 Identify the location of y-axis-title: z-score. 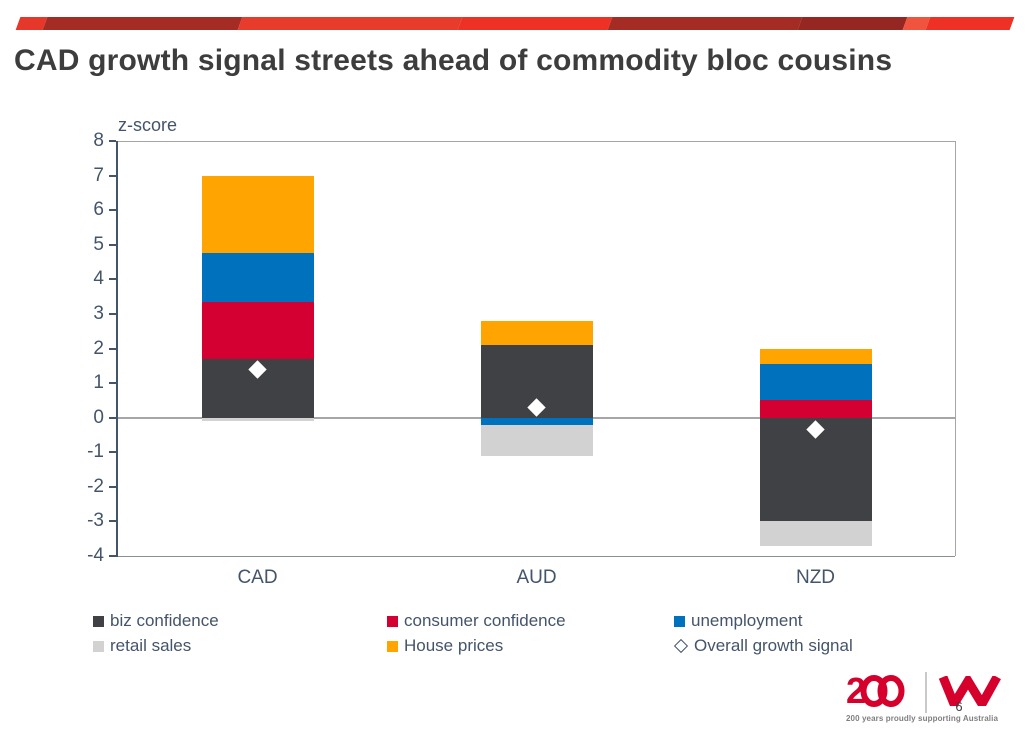
(148, 125).